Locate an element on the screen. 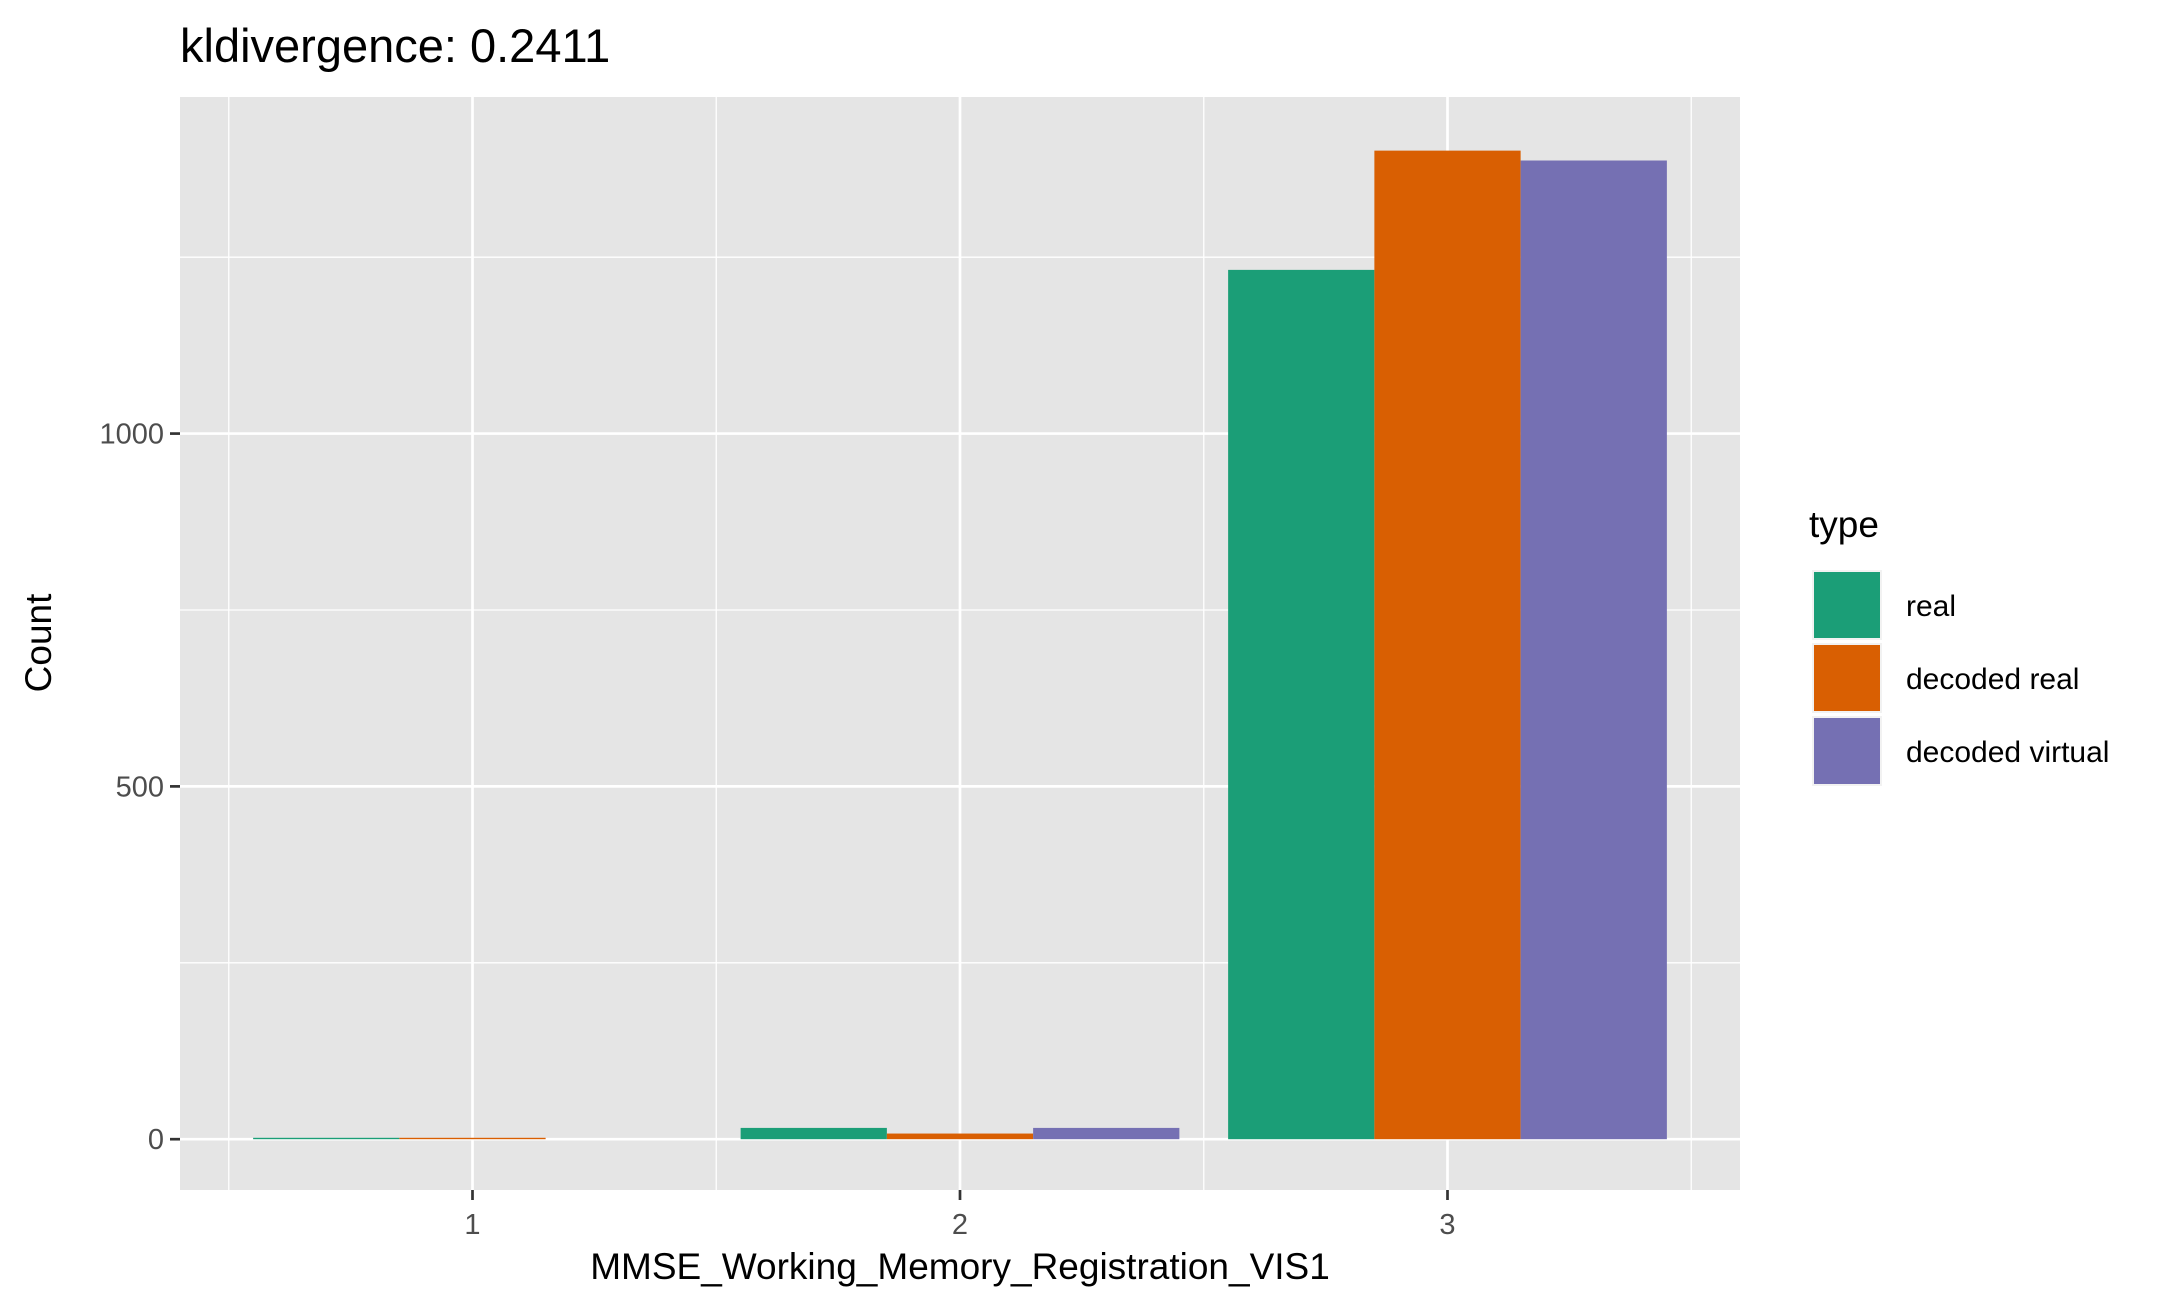 This screenshot has height=1305, width=2178. legend-key-real is located at coordinates (1847, 605).